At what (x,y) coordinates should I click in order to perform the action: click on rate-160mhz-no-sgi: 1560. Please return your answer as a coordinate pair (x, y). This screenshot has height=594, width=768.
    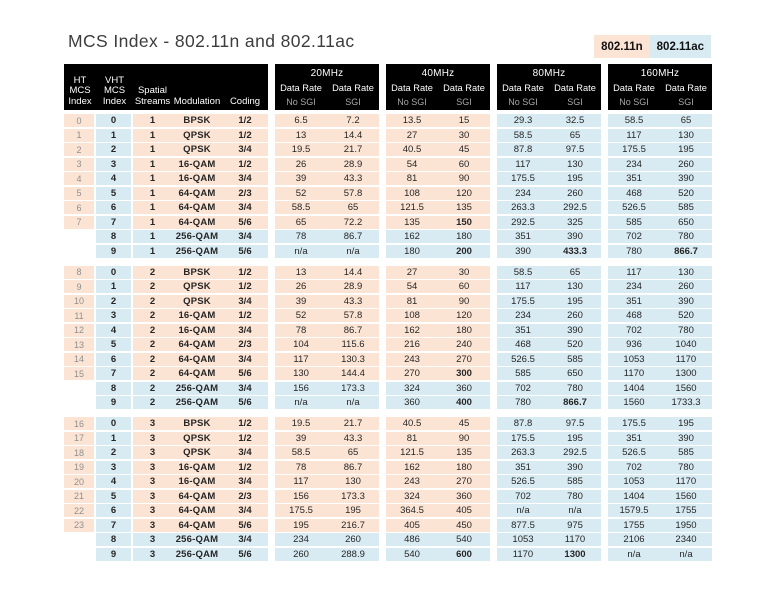
    Looking at the image, I should click on (634, 402).